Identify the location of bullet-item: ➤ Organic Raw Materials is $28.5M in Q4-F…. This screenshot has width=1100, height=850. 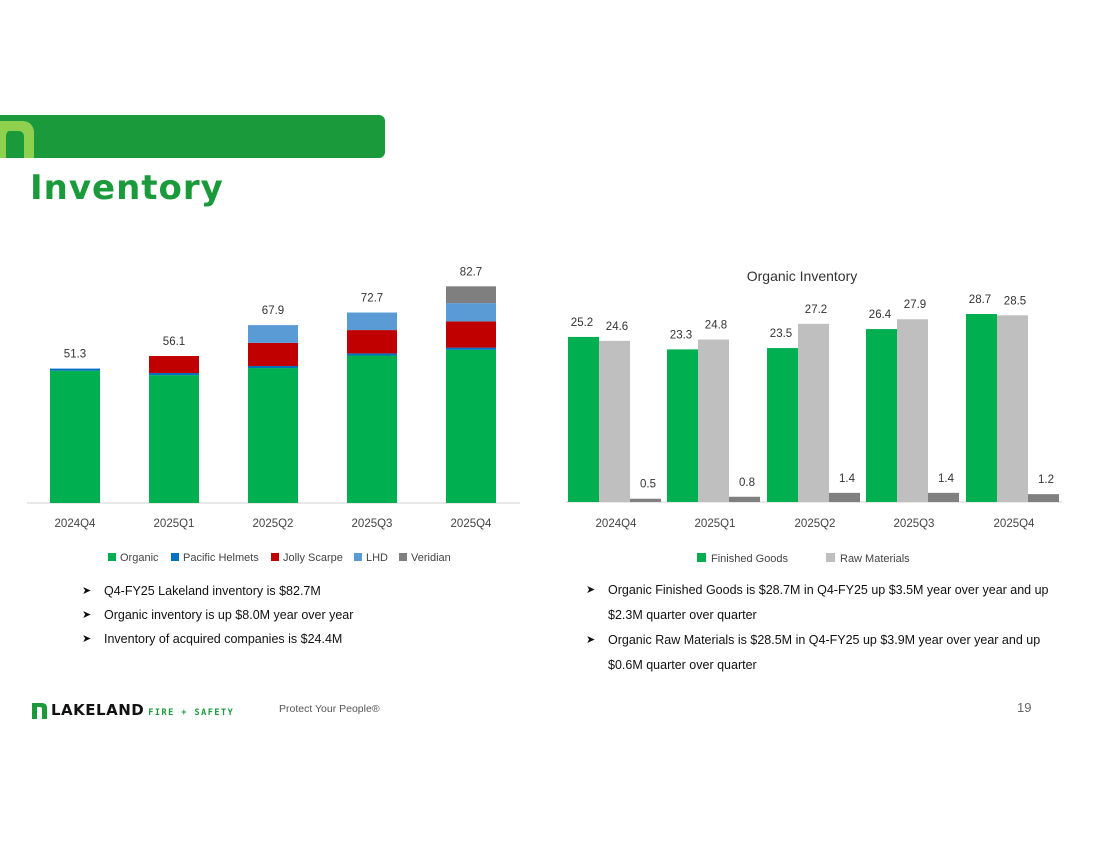
(831, 653).